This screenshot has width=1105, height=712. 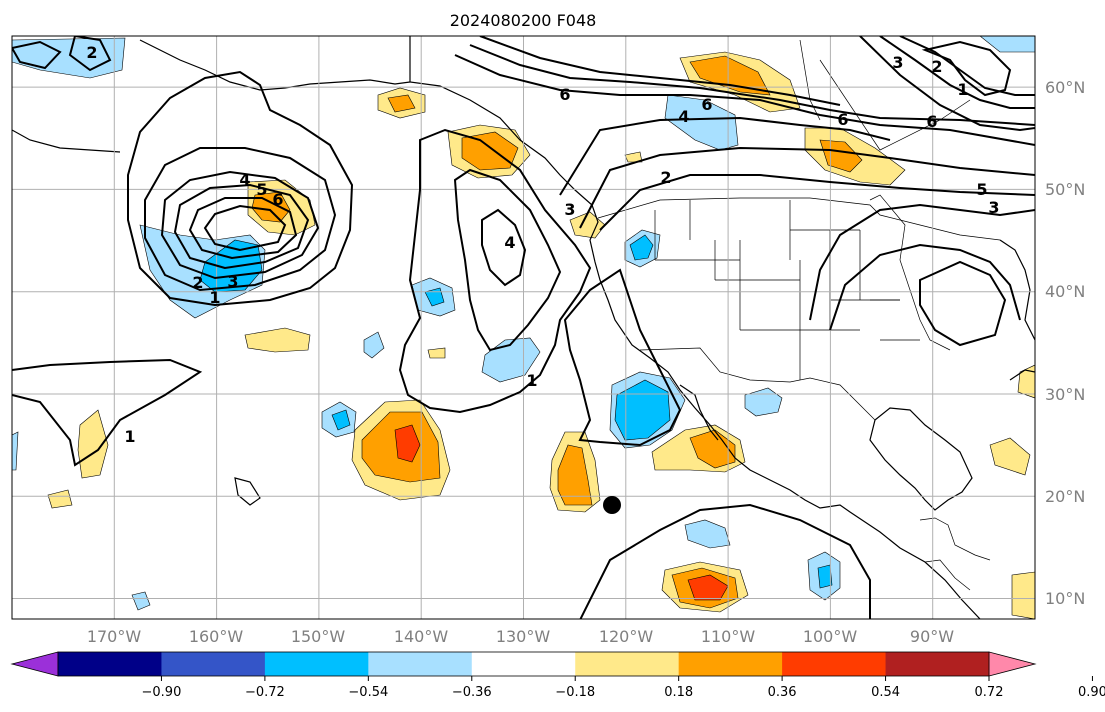 What do you see at coordinates (989, 692) in the screenshot?
I see `colorbar-tick-label: 0.72` at bounding box center [989, 692].